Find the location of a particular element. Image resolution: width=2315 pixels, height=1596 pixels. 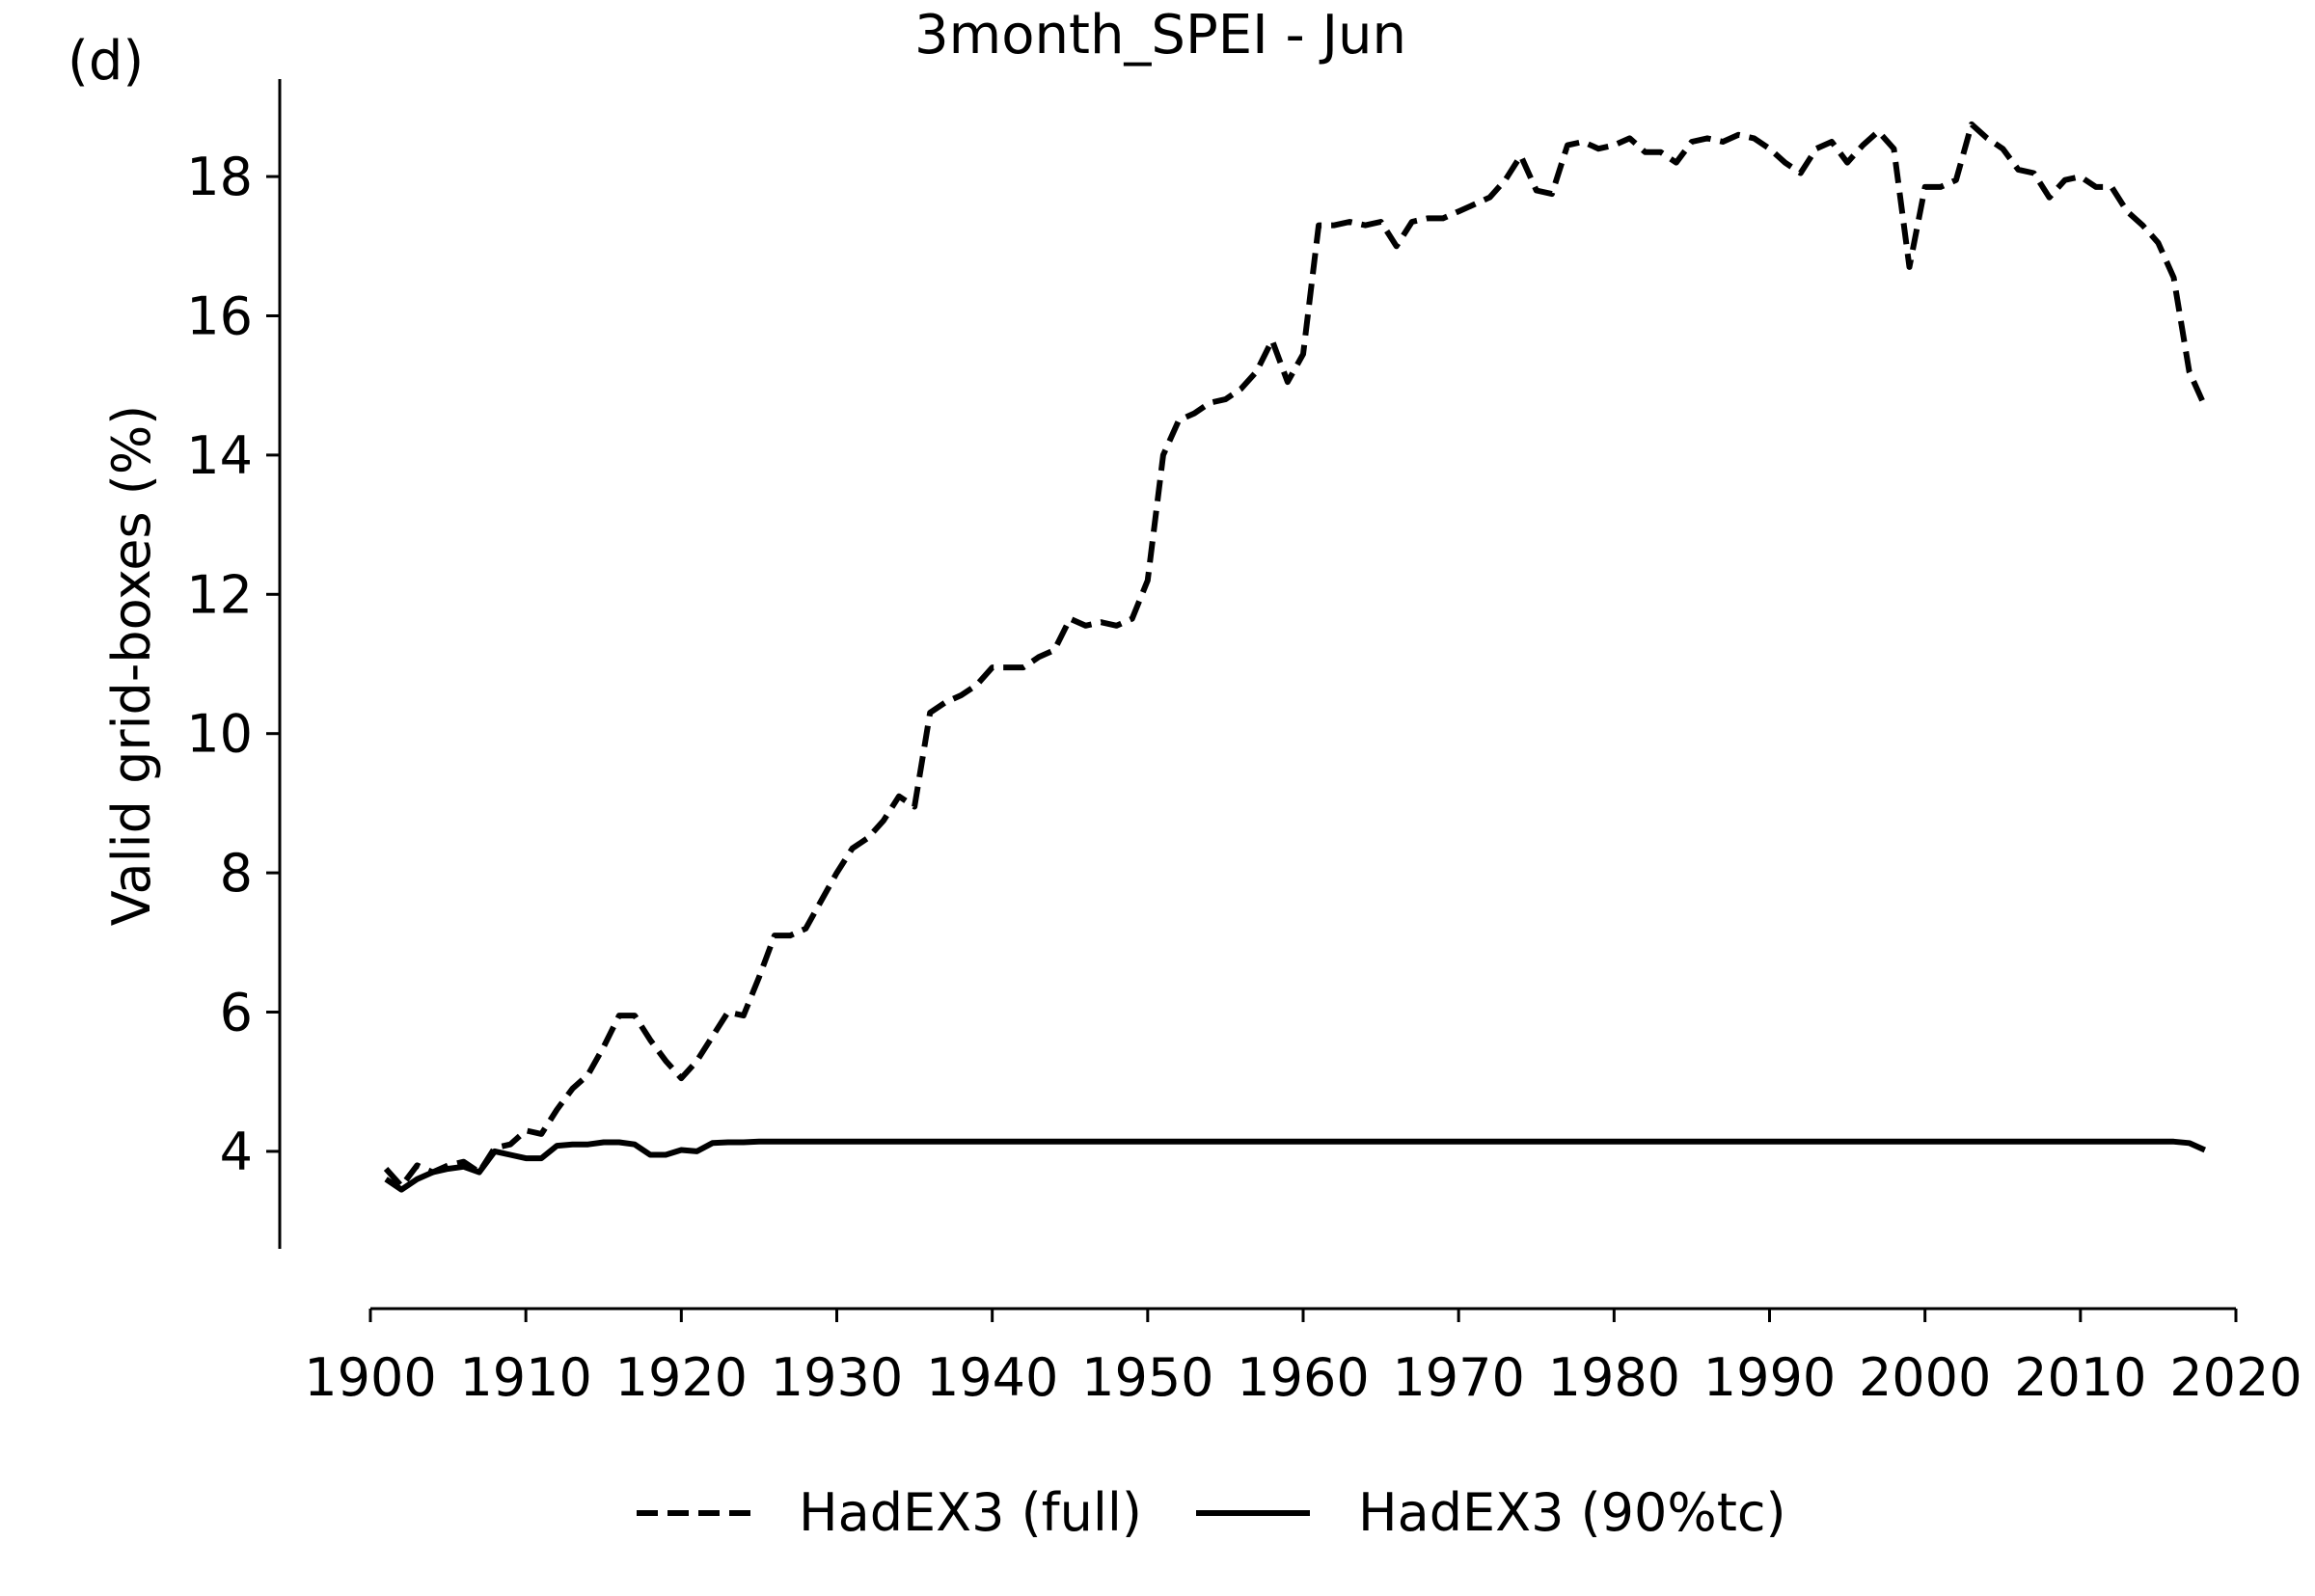

y-axis-title: Valid grid-boxes (%) is located at coordinates (131, 665).